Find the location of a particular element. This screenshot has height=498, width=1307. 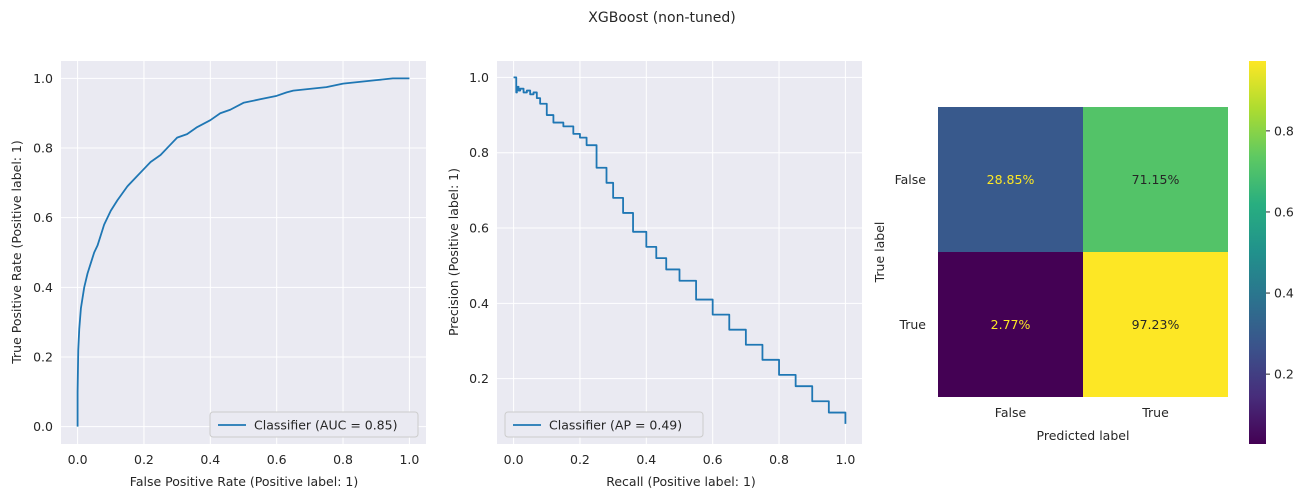

cm-y-axis-label: True label is located at coordinates (879, 253).